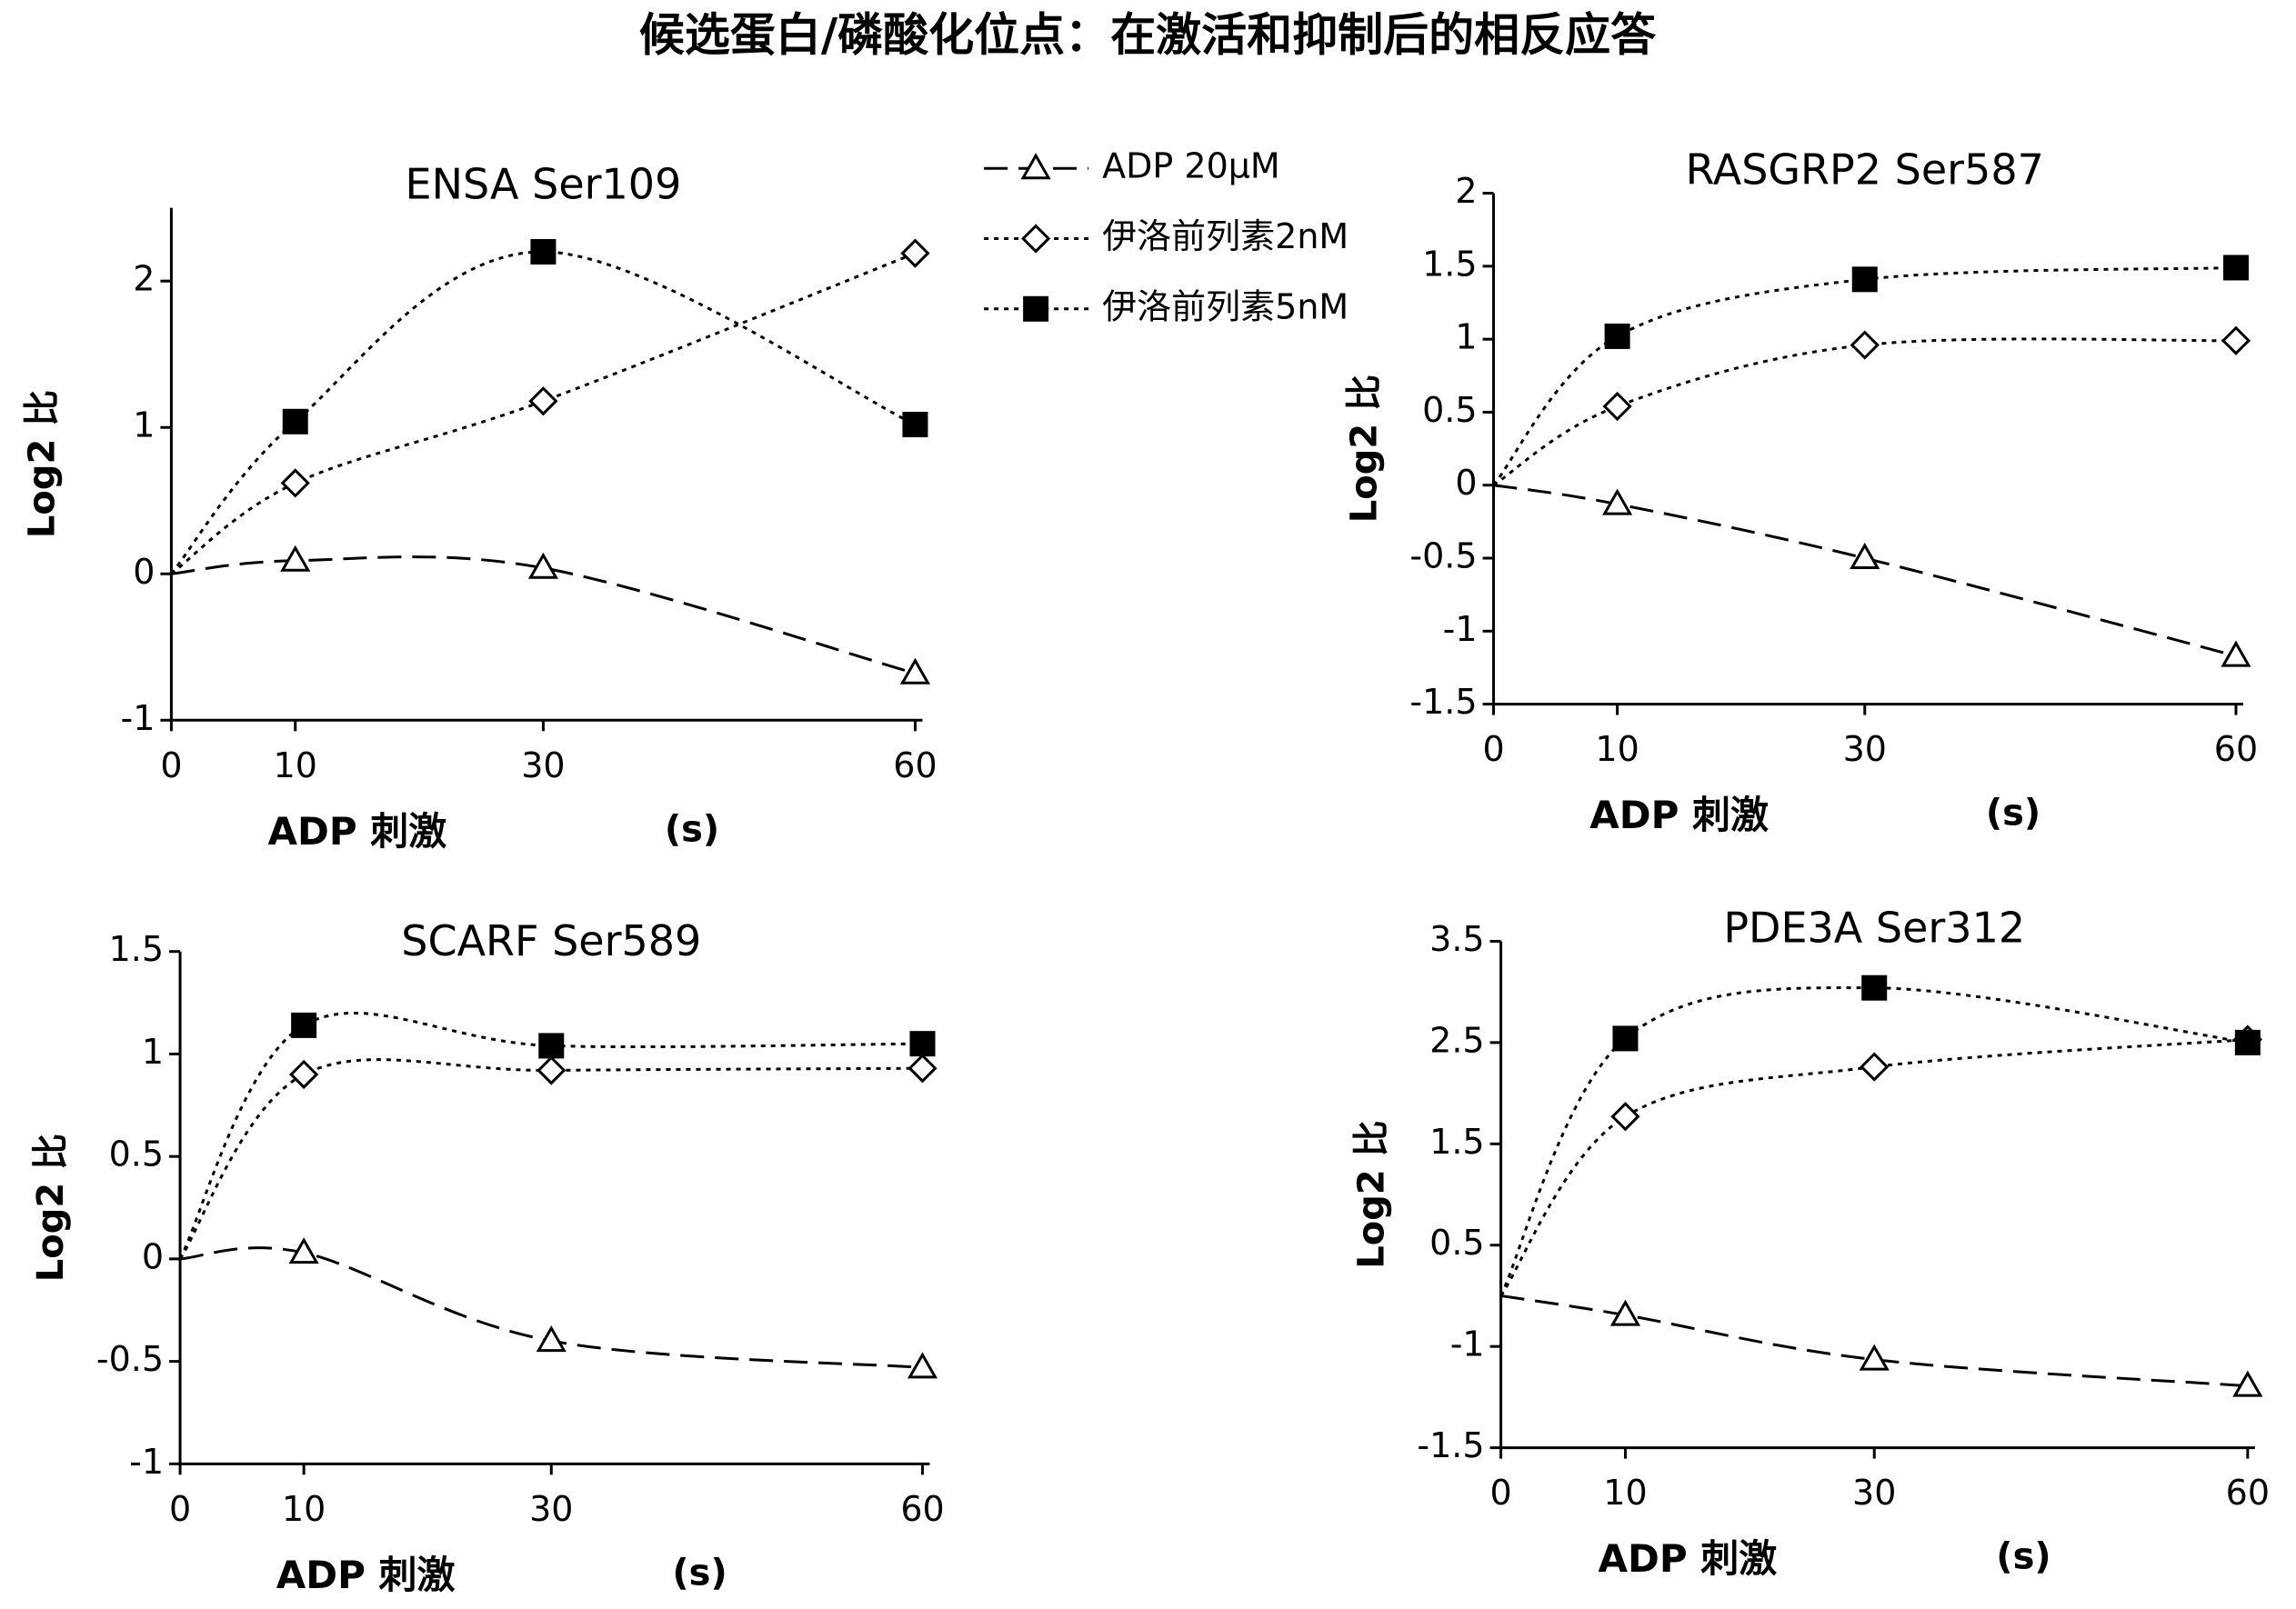  I want to click on y-tick-label: -0.5, so click(1443, 555).